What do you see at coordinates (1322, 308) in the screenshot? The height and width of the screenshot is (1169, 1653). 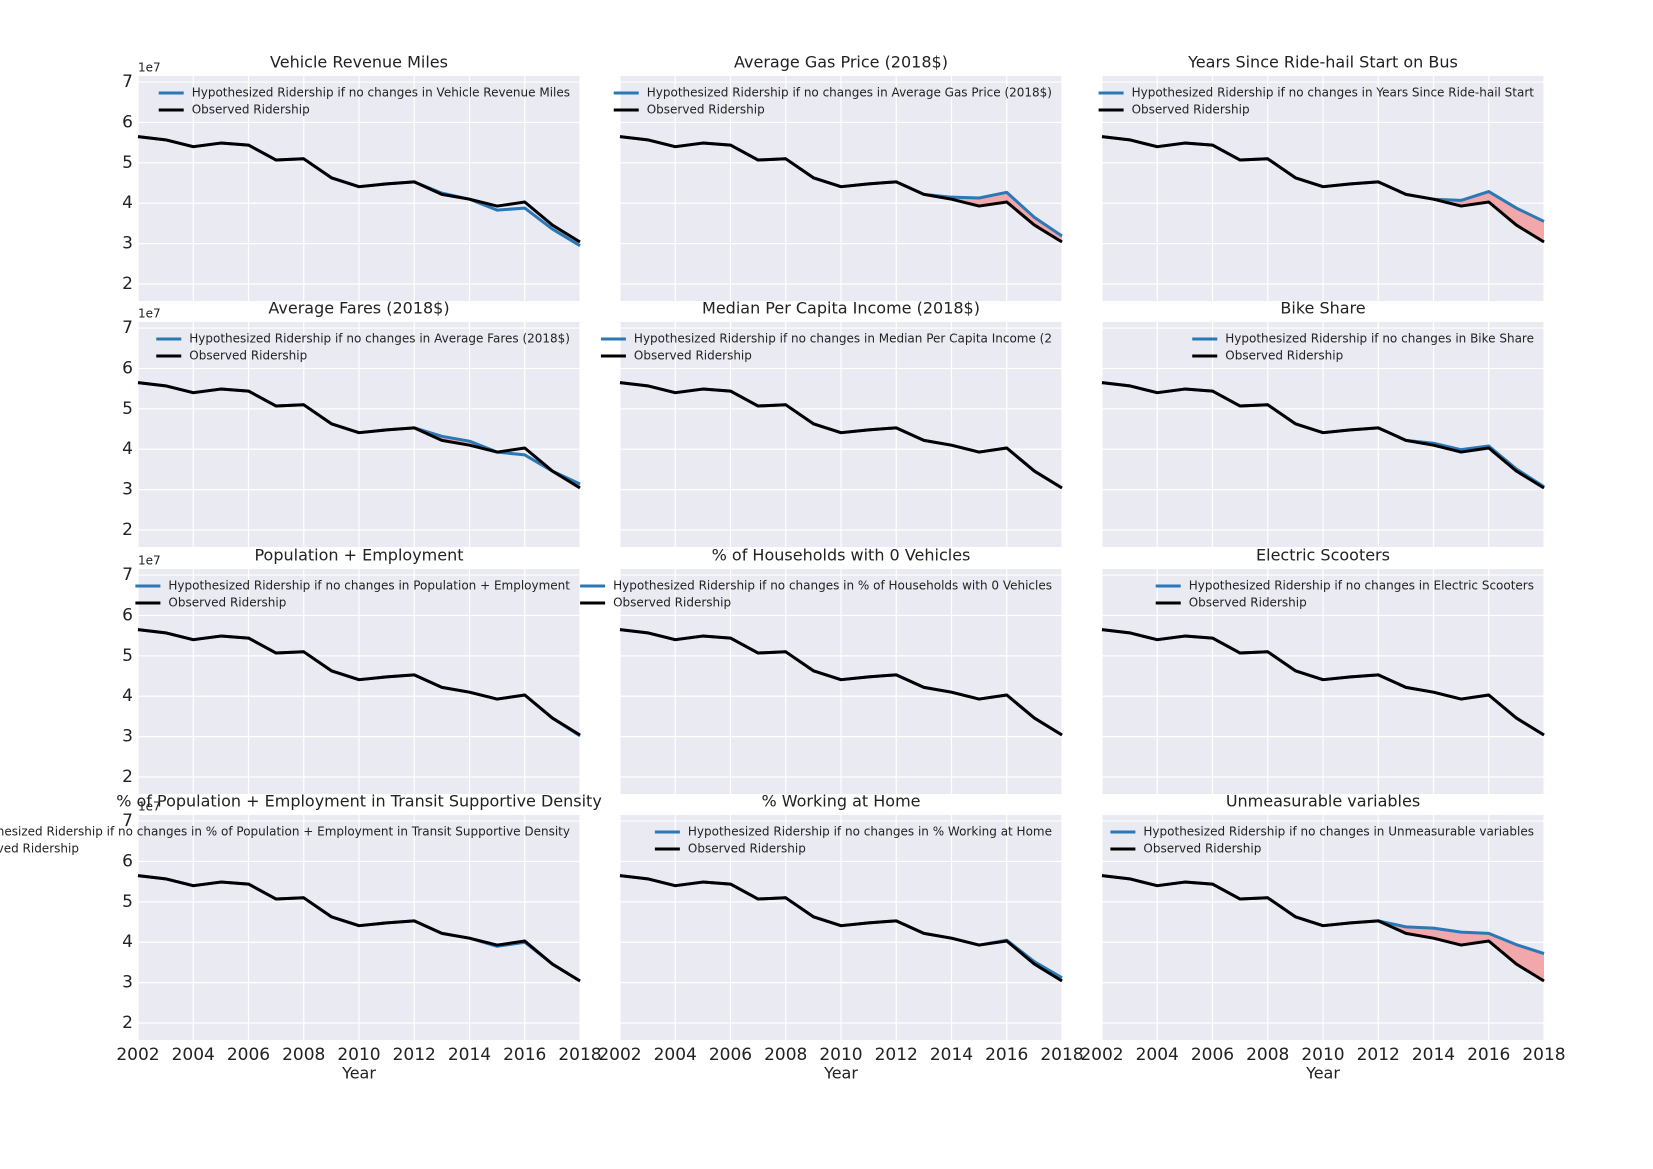 I see `subplot-title: Bike Share` at bounding box center [1322, 308].